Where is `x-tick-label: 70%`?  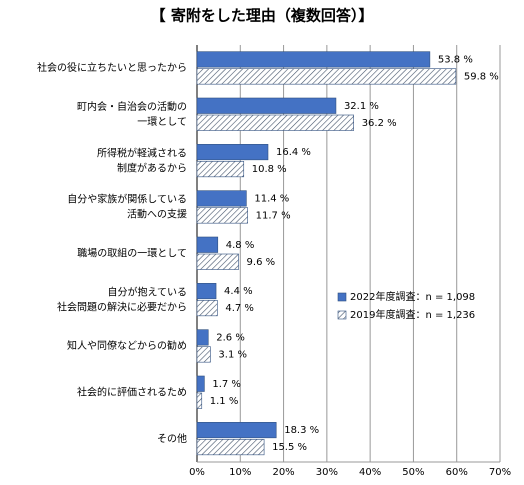
x-tick-label: 70% is located at coordinates (500, 472).